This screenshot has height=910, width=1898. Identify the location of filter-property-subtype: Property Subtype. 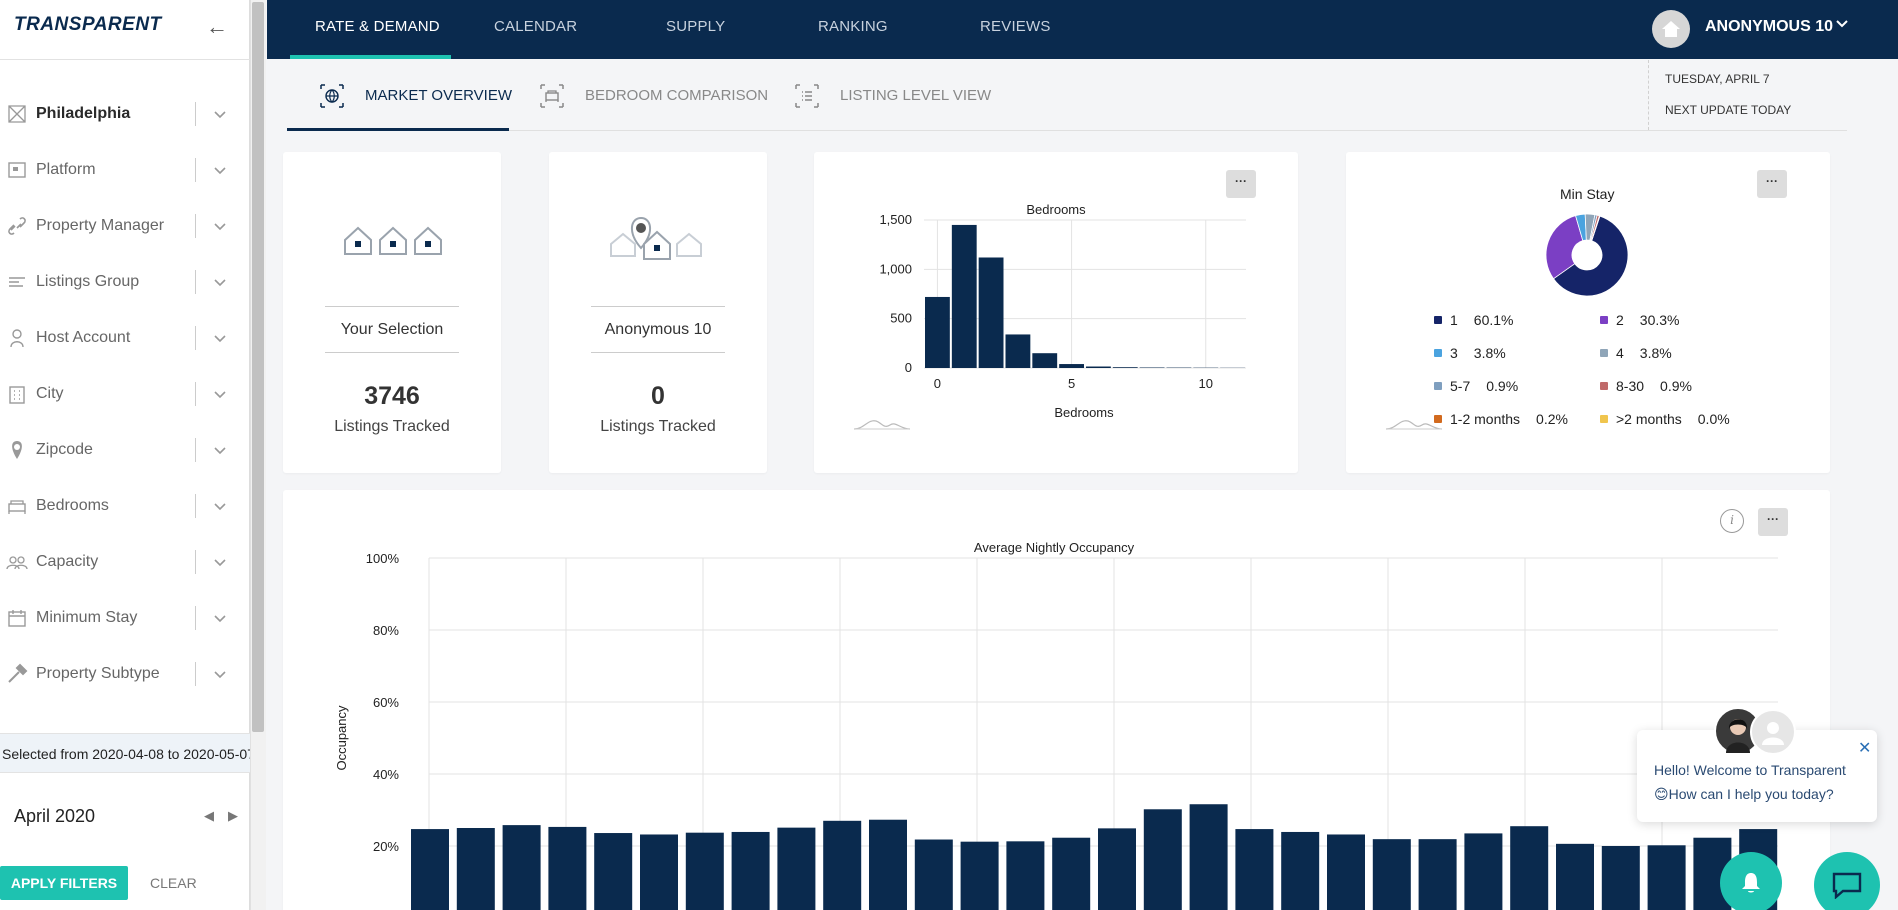
(125, 674).